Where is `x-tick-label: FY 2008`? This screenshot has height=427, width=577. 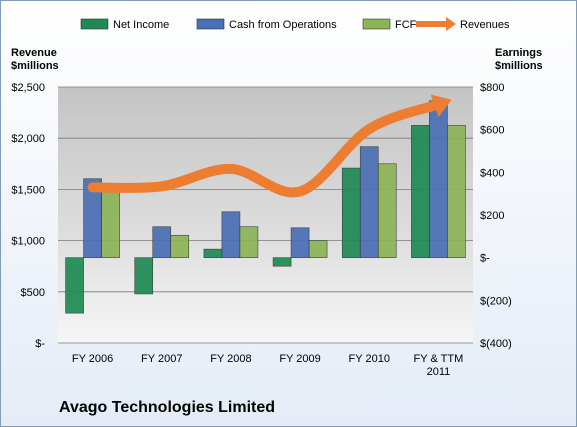 x-tick-label: FY 2008 is located at coordinates (230, 359).